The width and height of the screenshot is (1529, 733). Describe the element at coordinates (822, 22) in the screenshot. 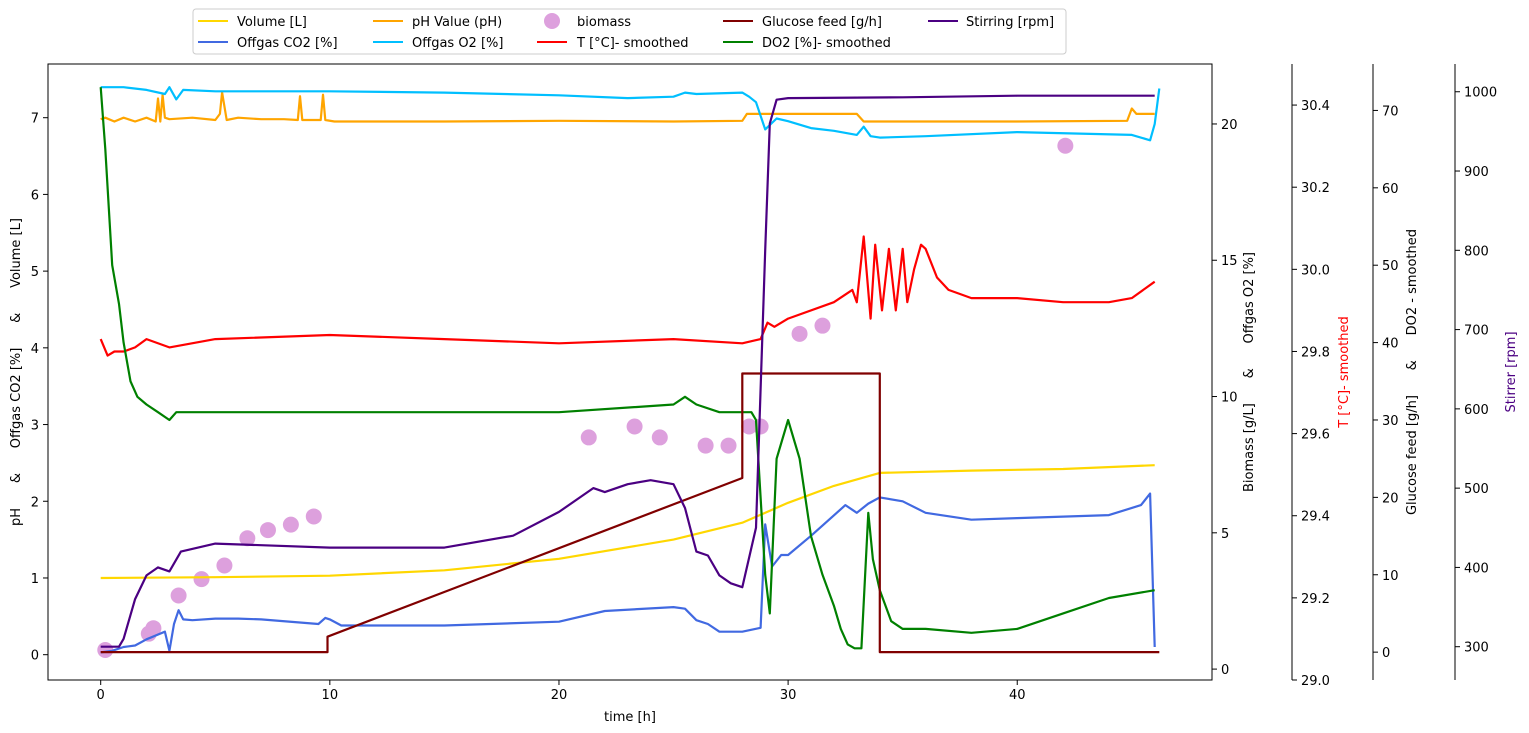

I see `svg-text: Glucose feed [g/h]` at that location.